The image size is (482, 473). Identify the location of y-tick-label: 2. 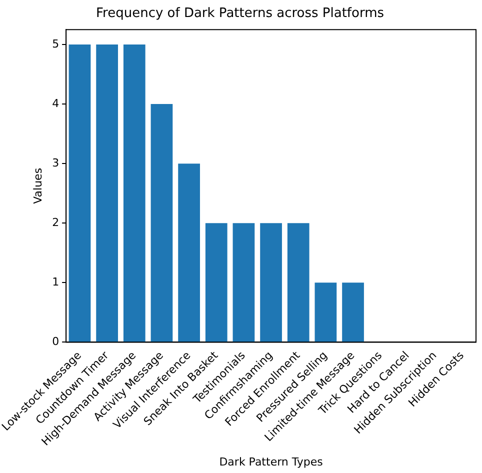
(56, 222).